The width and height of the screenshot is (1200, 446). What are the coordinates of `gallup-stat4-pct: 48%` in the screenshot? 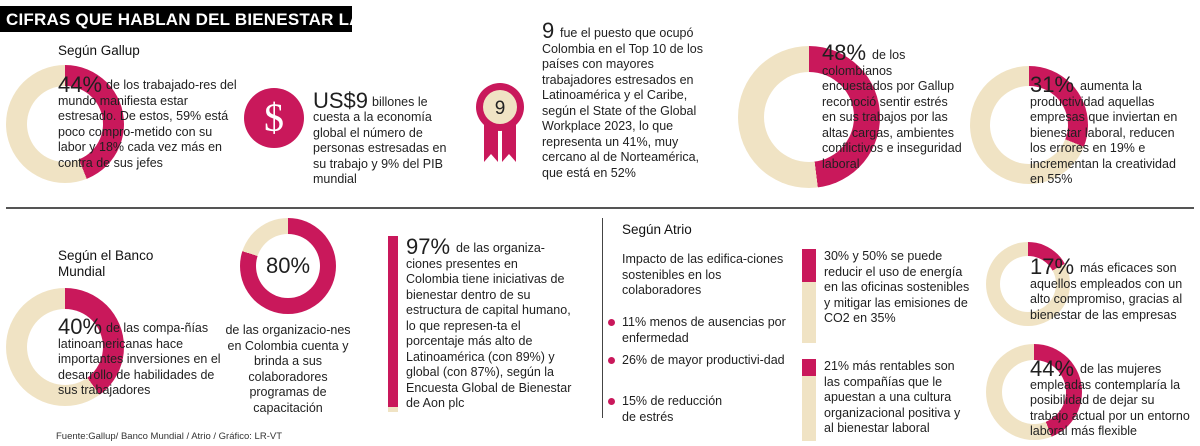 It's located at (844, 52).